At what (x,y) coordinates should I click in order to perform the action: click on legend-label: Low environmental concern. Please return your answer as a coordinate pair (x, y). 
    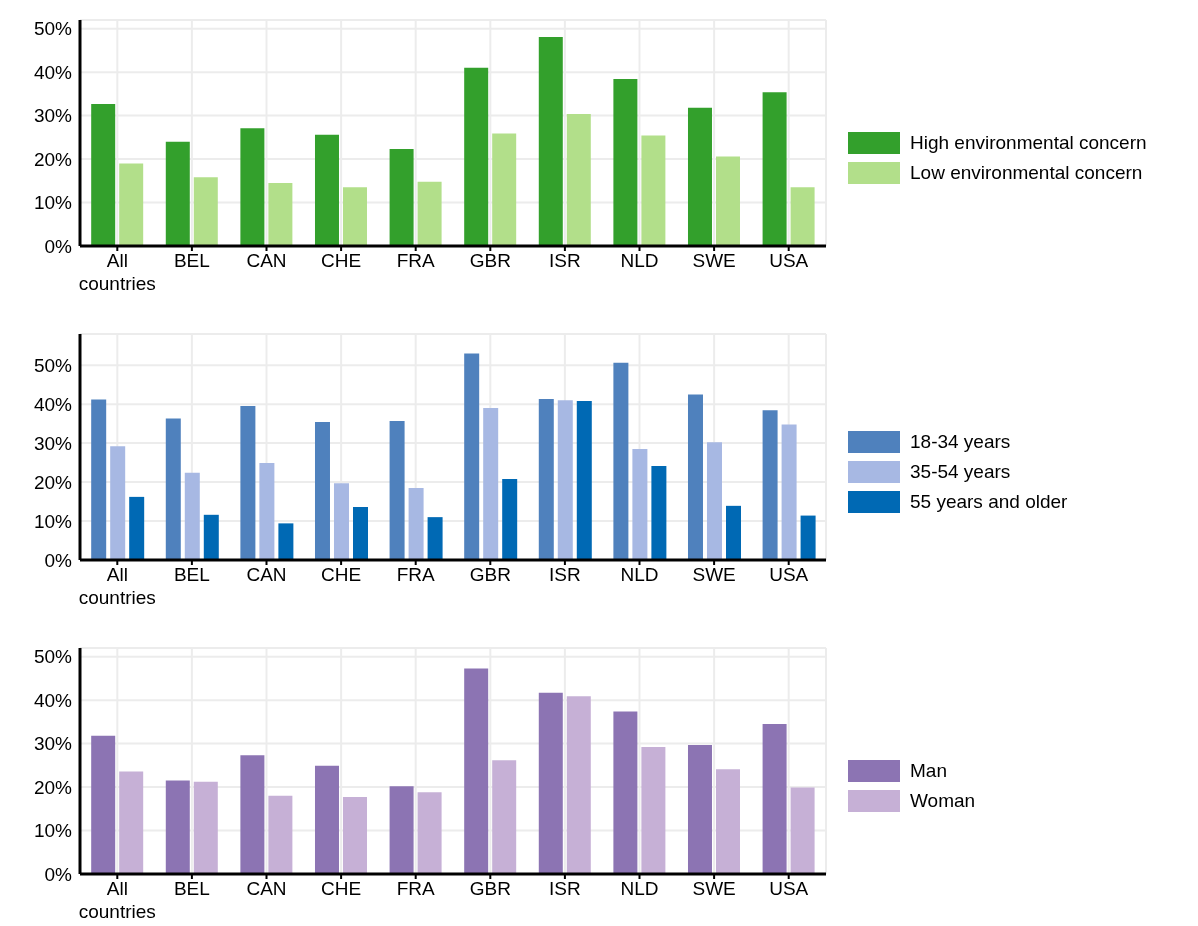
    Looking at the image, I should click on (1026, 173).